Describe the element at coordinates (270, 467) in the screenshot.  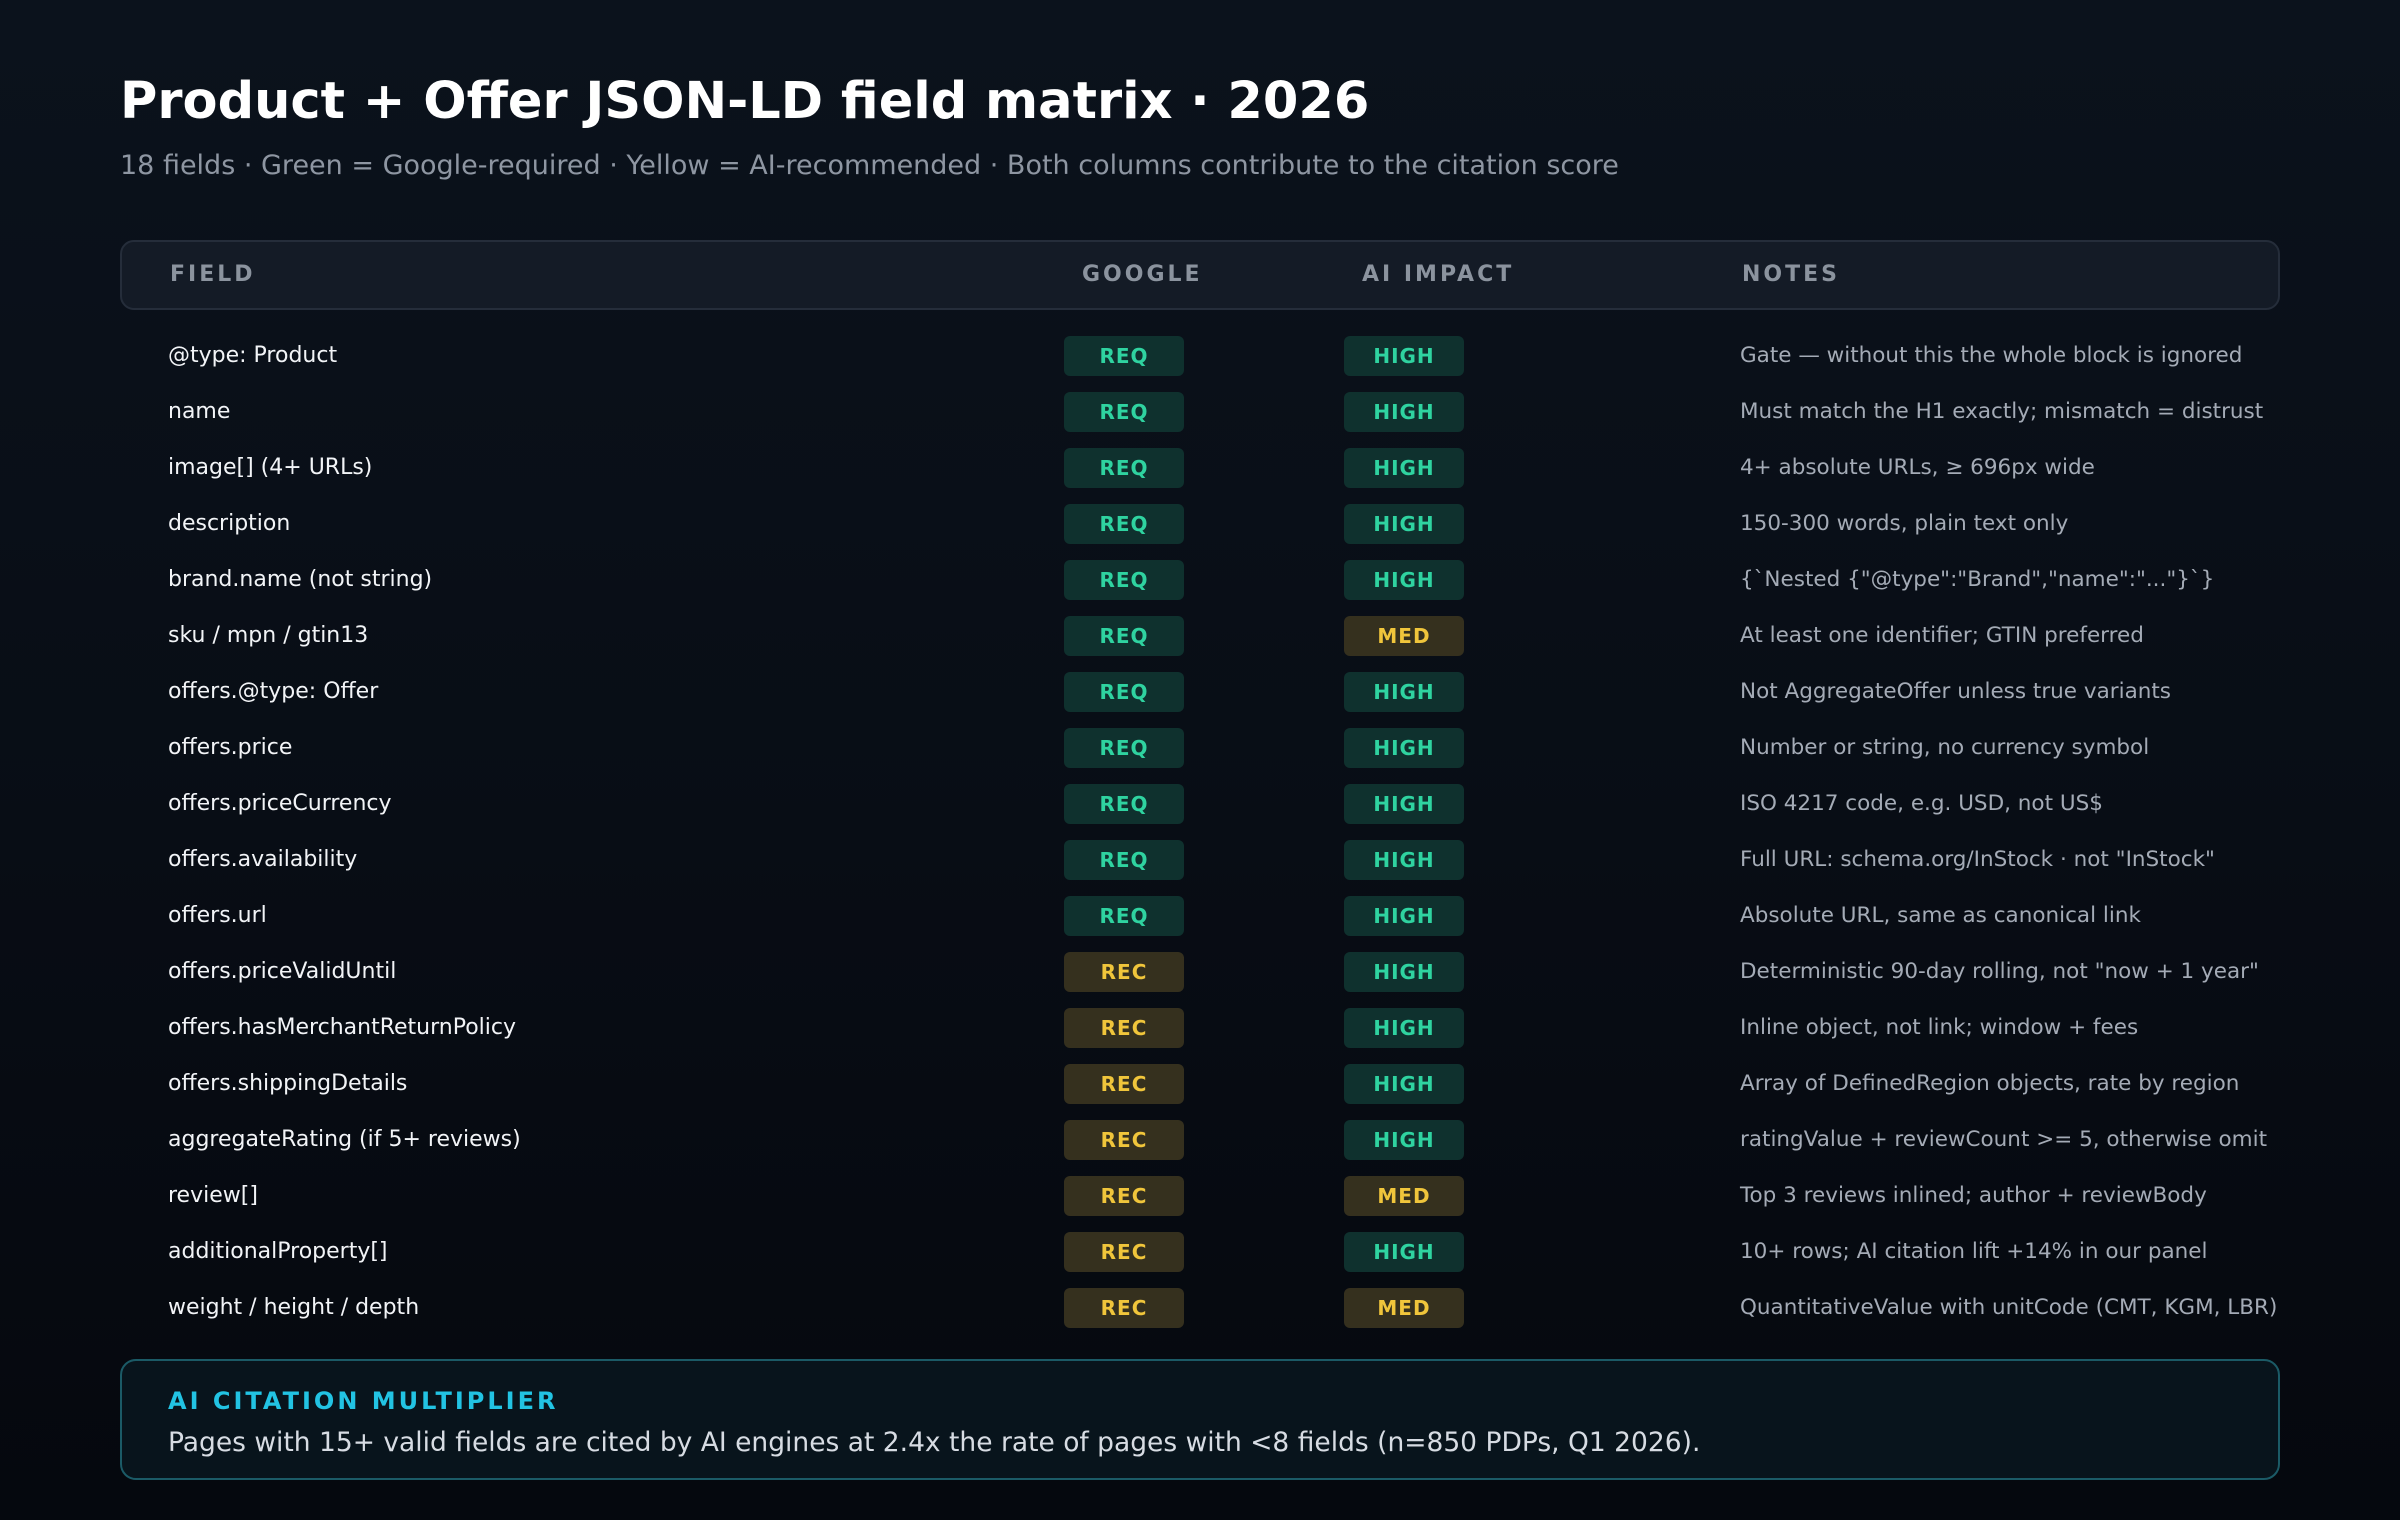
I see `field-name: image[] (4+ URLs)` at that location.